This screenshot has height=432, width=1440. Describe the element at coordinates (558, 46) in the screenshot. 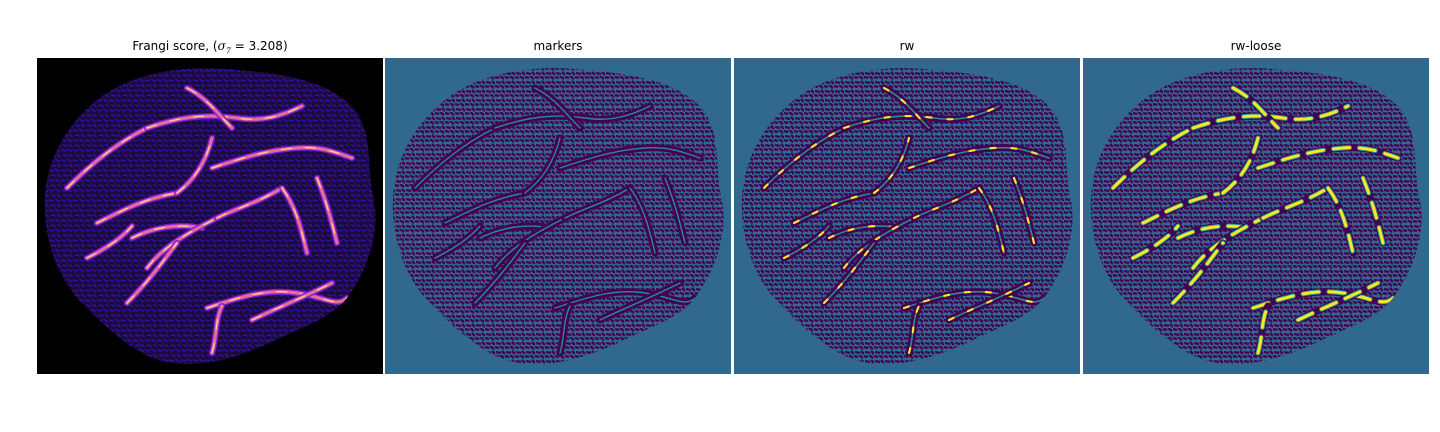

I see `panel-title-markers: markers` at that location.